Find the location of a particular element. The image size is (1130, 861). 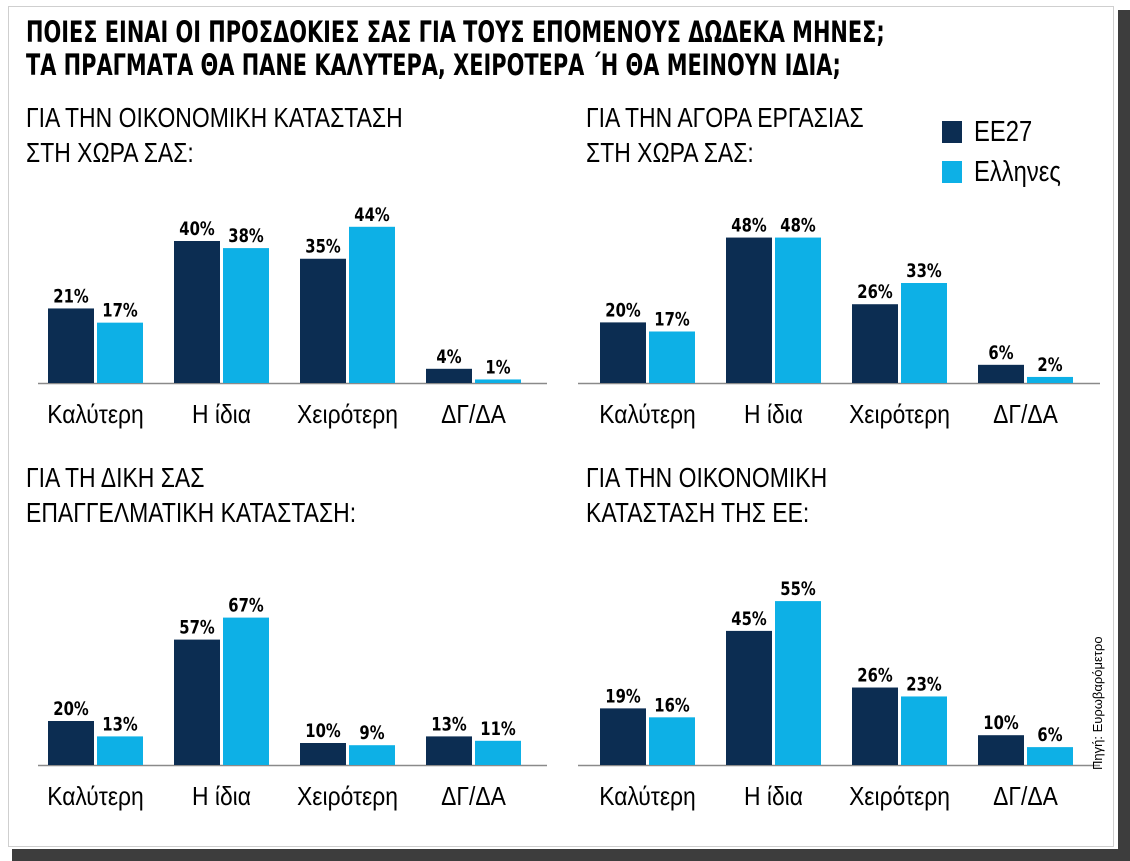

data-label-eu27-4: 10% is located at coordinates (1000, 723).